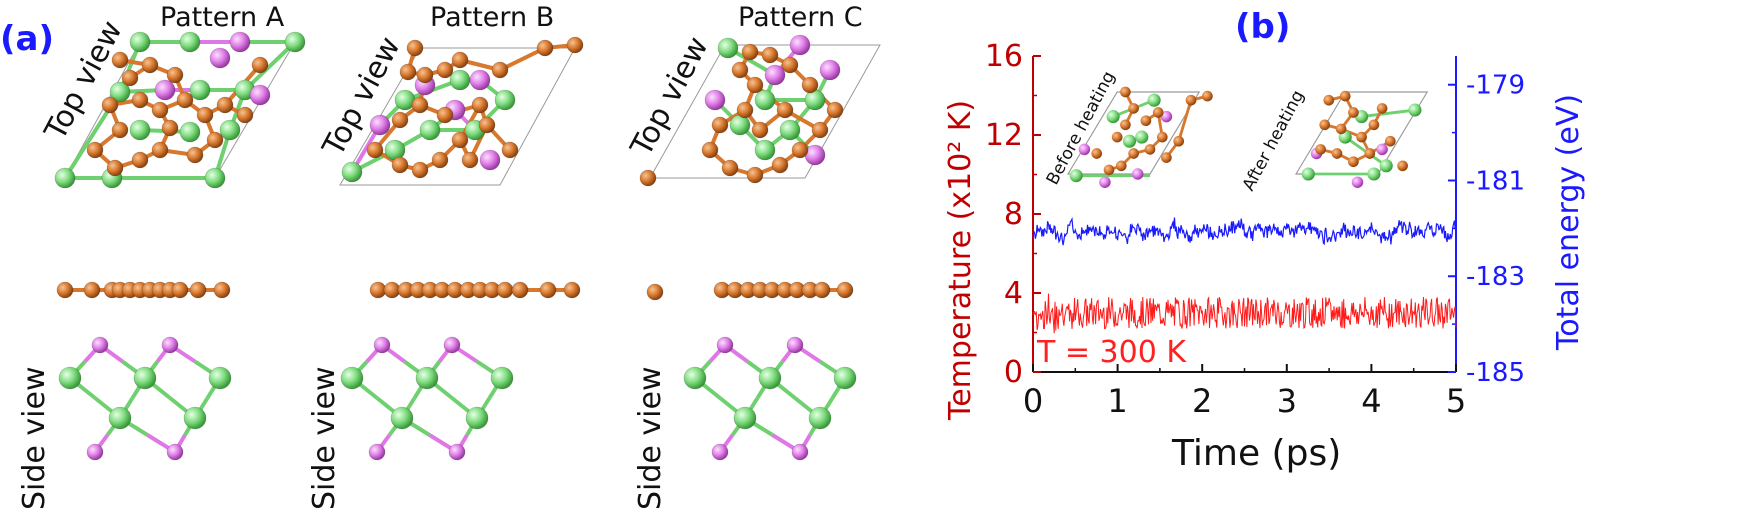 This screenshot has width=1741, height=529. I want to click on x-tick-label: 1, so click(1117, 401).